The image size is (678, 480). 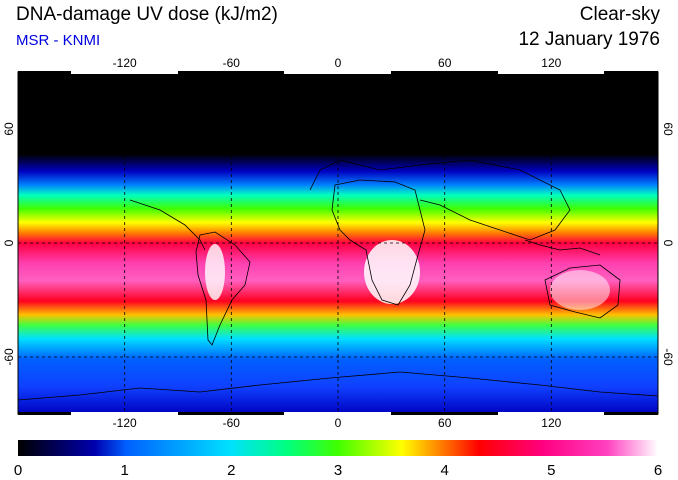 What do you see at coordinates (18, 470) in the screenshot?
I see `colorbar-tick: 0` at bounding box center [18, 470].